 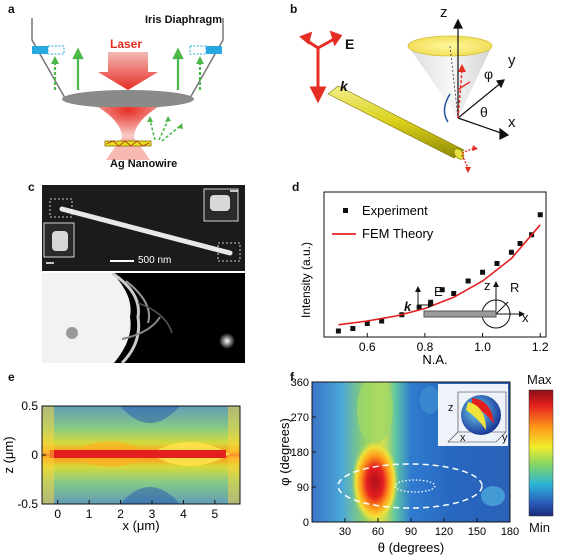 What do you see at coordinates (411, 547) in the screenshot?
I see `f-xlabel: θ (degrees)` at bounding box center [411, 547].